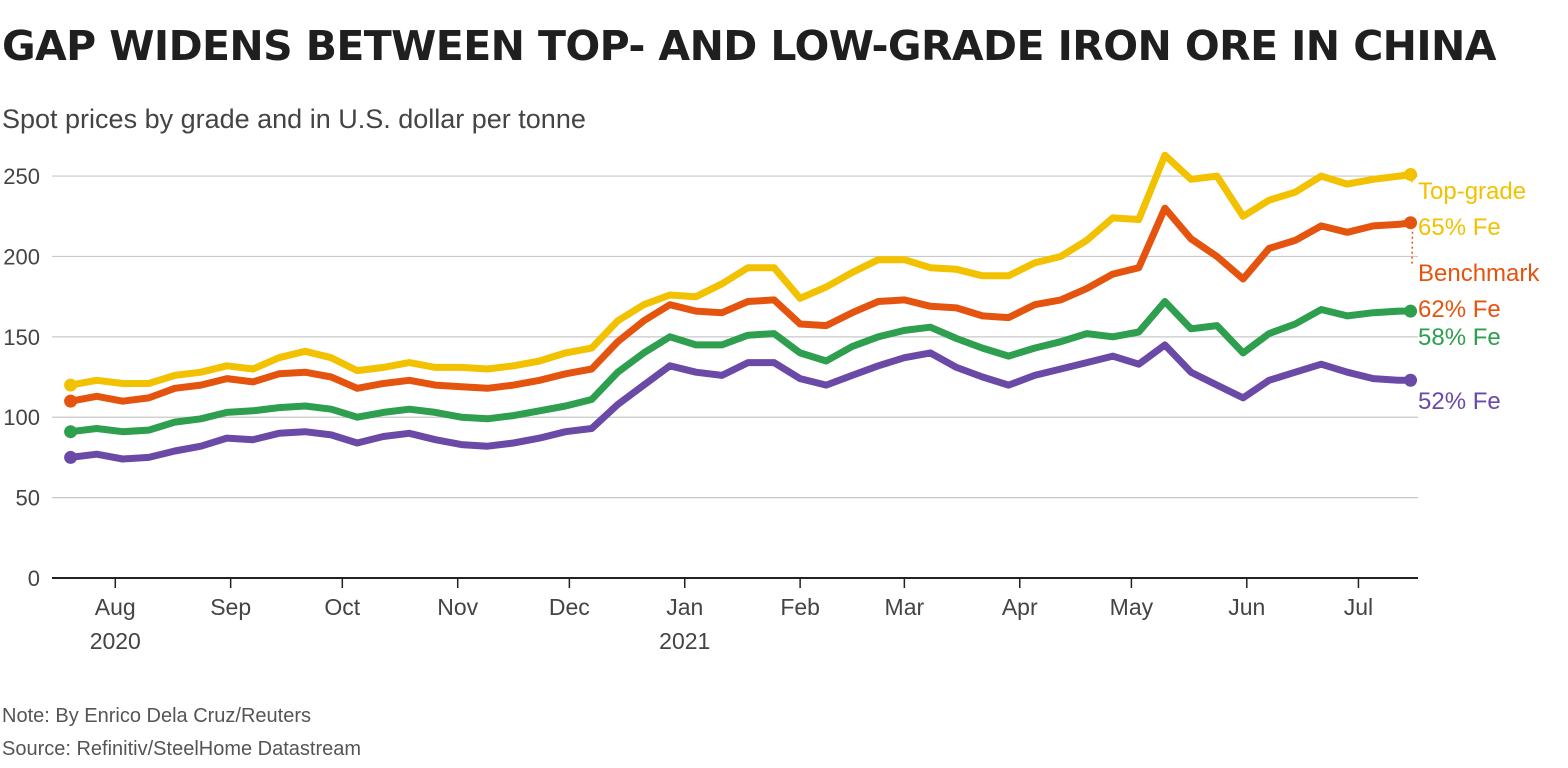 Image resolution: width=1568 pixels, height=768 pixels. What do you see at coordinates (21, 176) in the screenshot?
I see `y-tick-label: 250` at bounding box center [21, 176].